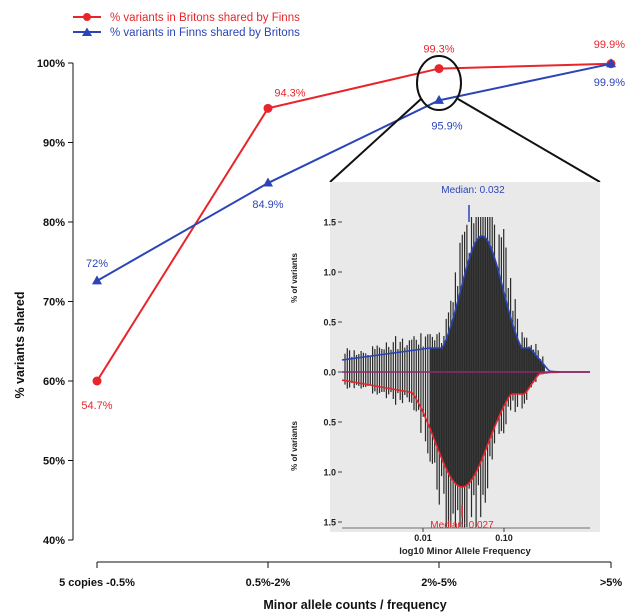  What do you see at coordinates (609, 45) in the screenshot?
I see `data-label-britons: 99.9%` at bounding box center [609, 45].